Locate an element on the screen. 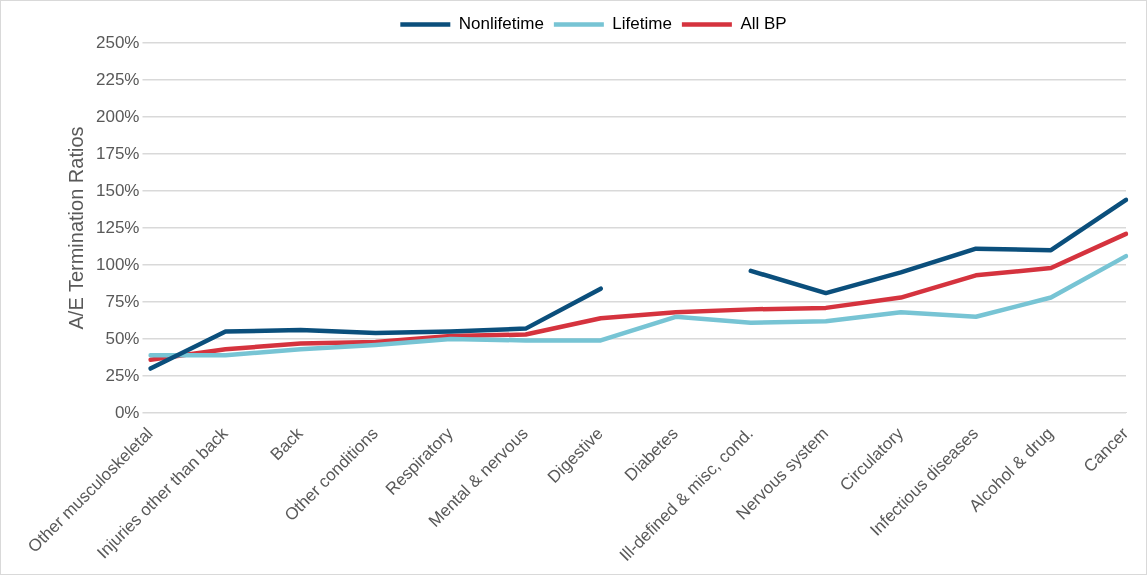  legend-label: Nonlifetime is located at coordinates (501, 24).